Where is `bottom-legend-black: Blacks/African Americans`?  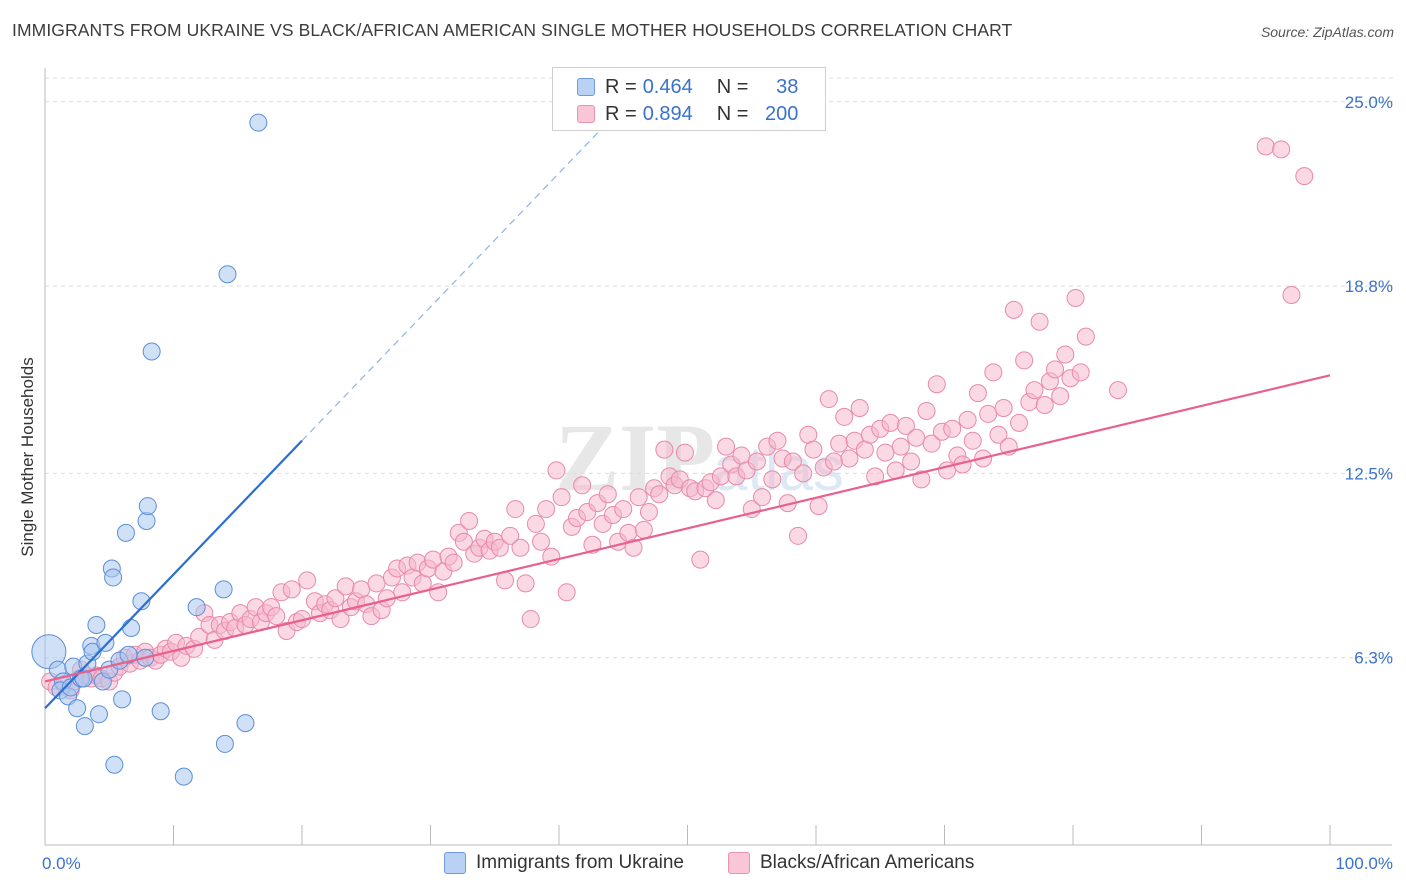
bottom-legend-black: Blacks/African Americans is located at coordinates (851, 863).